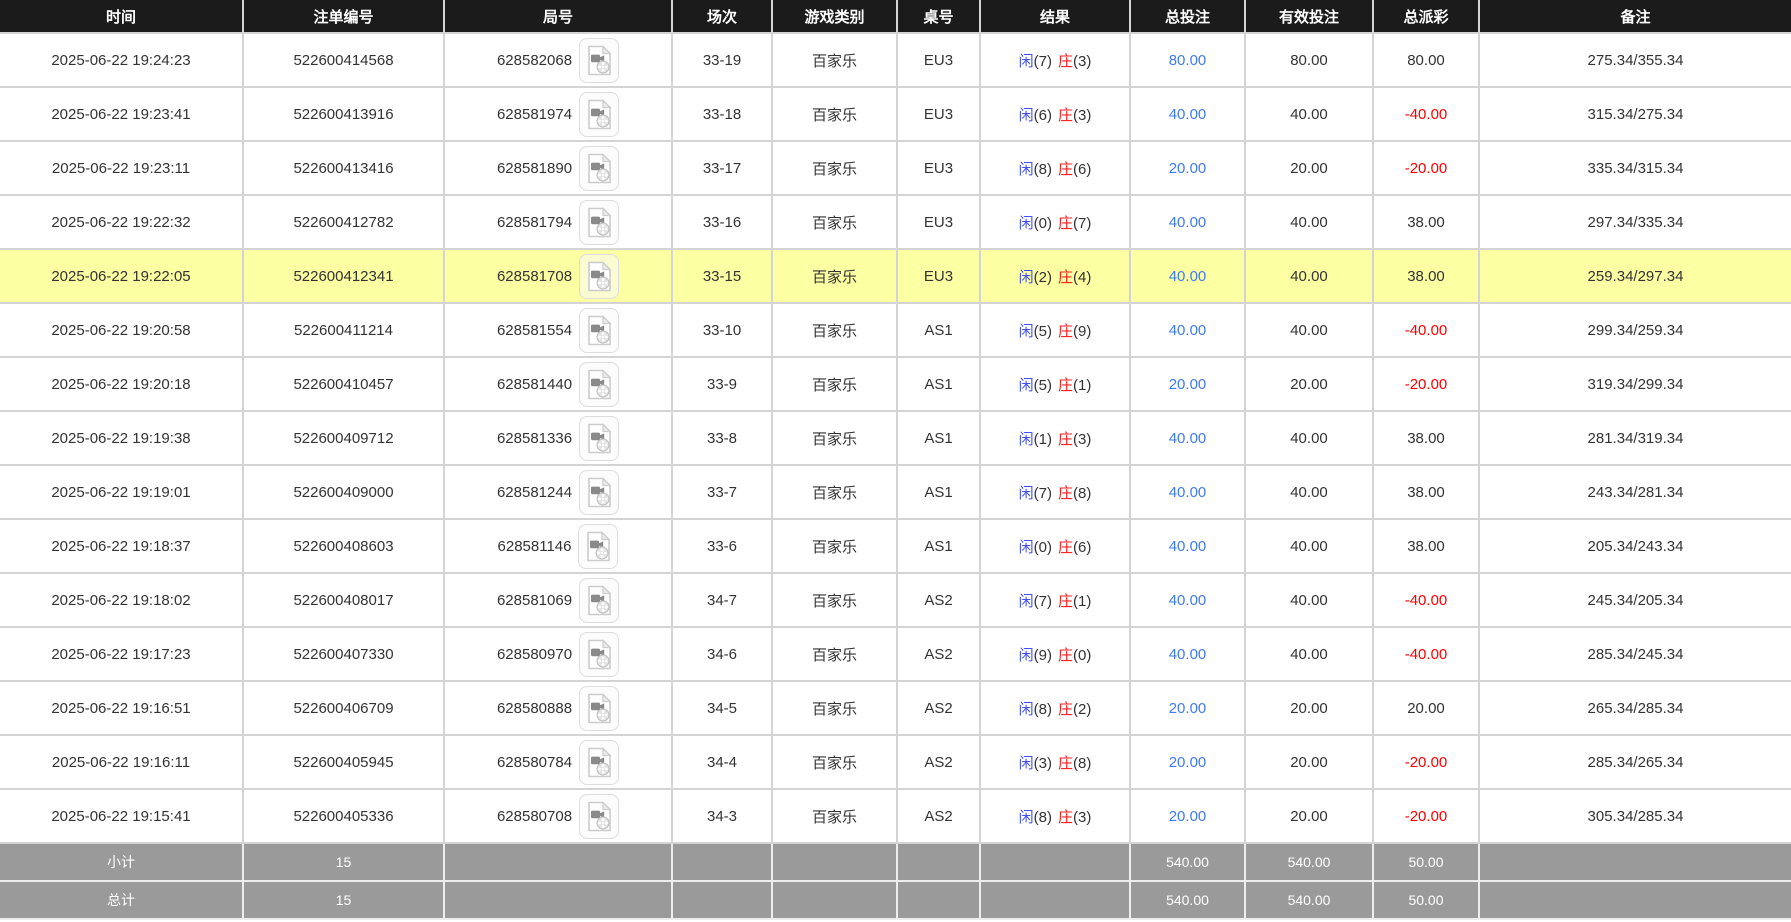  What do you see at coordinates (122, 330) in the screenshot?
I see `cell-time: 2025-06-22 19:20:58` at bounding box center [122, 330].